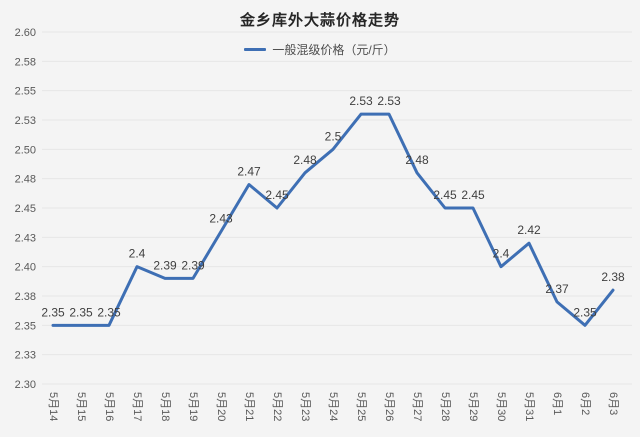  Describe the element at coordinates (277, 406) in the screenshot. I see `x-tick-label: 5月22` at that location.